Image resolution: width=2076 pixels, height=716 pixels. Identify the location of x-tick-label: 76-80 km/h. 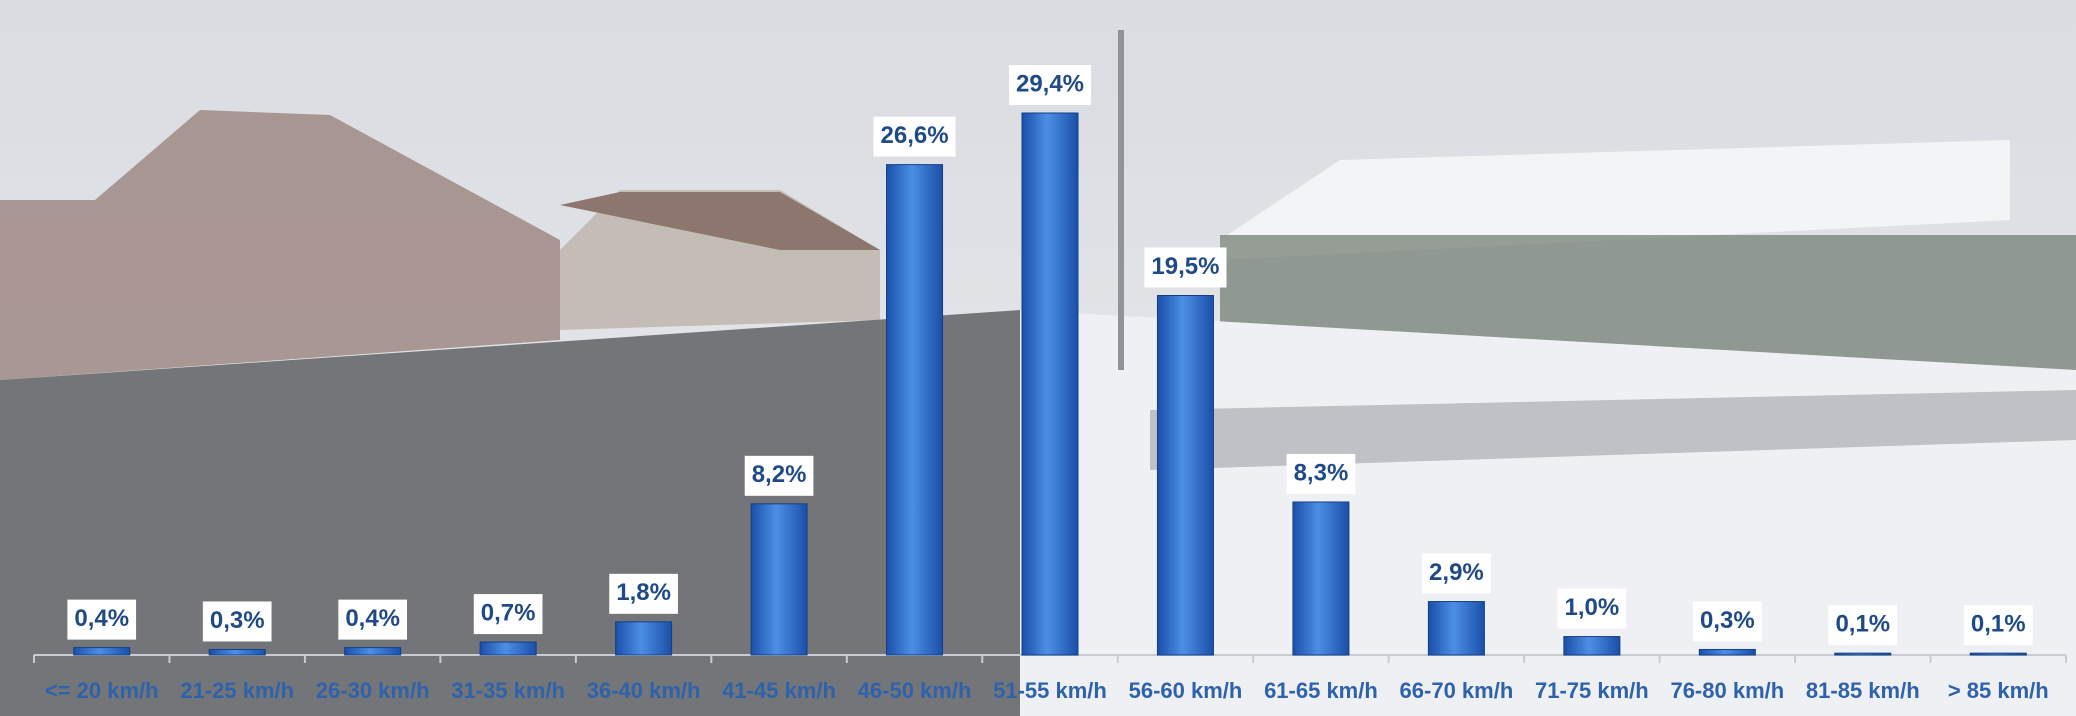
(1727, 690).